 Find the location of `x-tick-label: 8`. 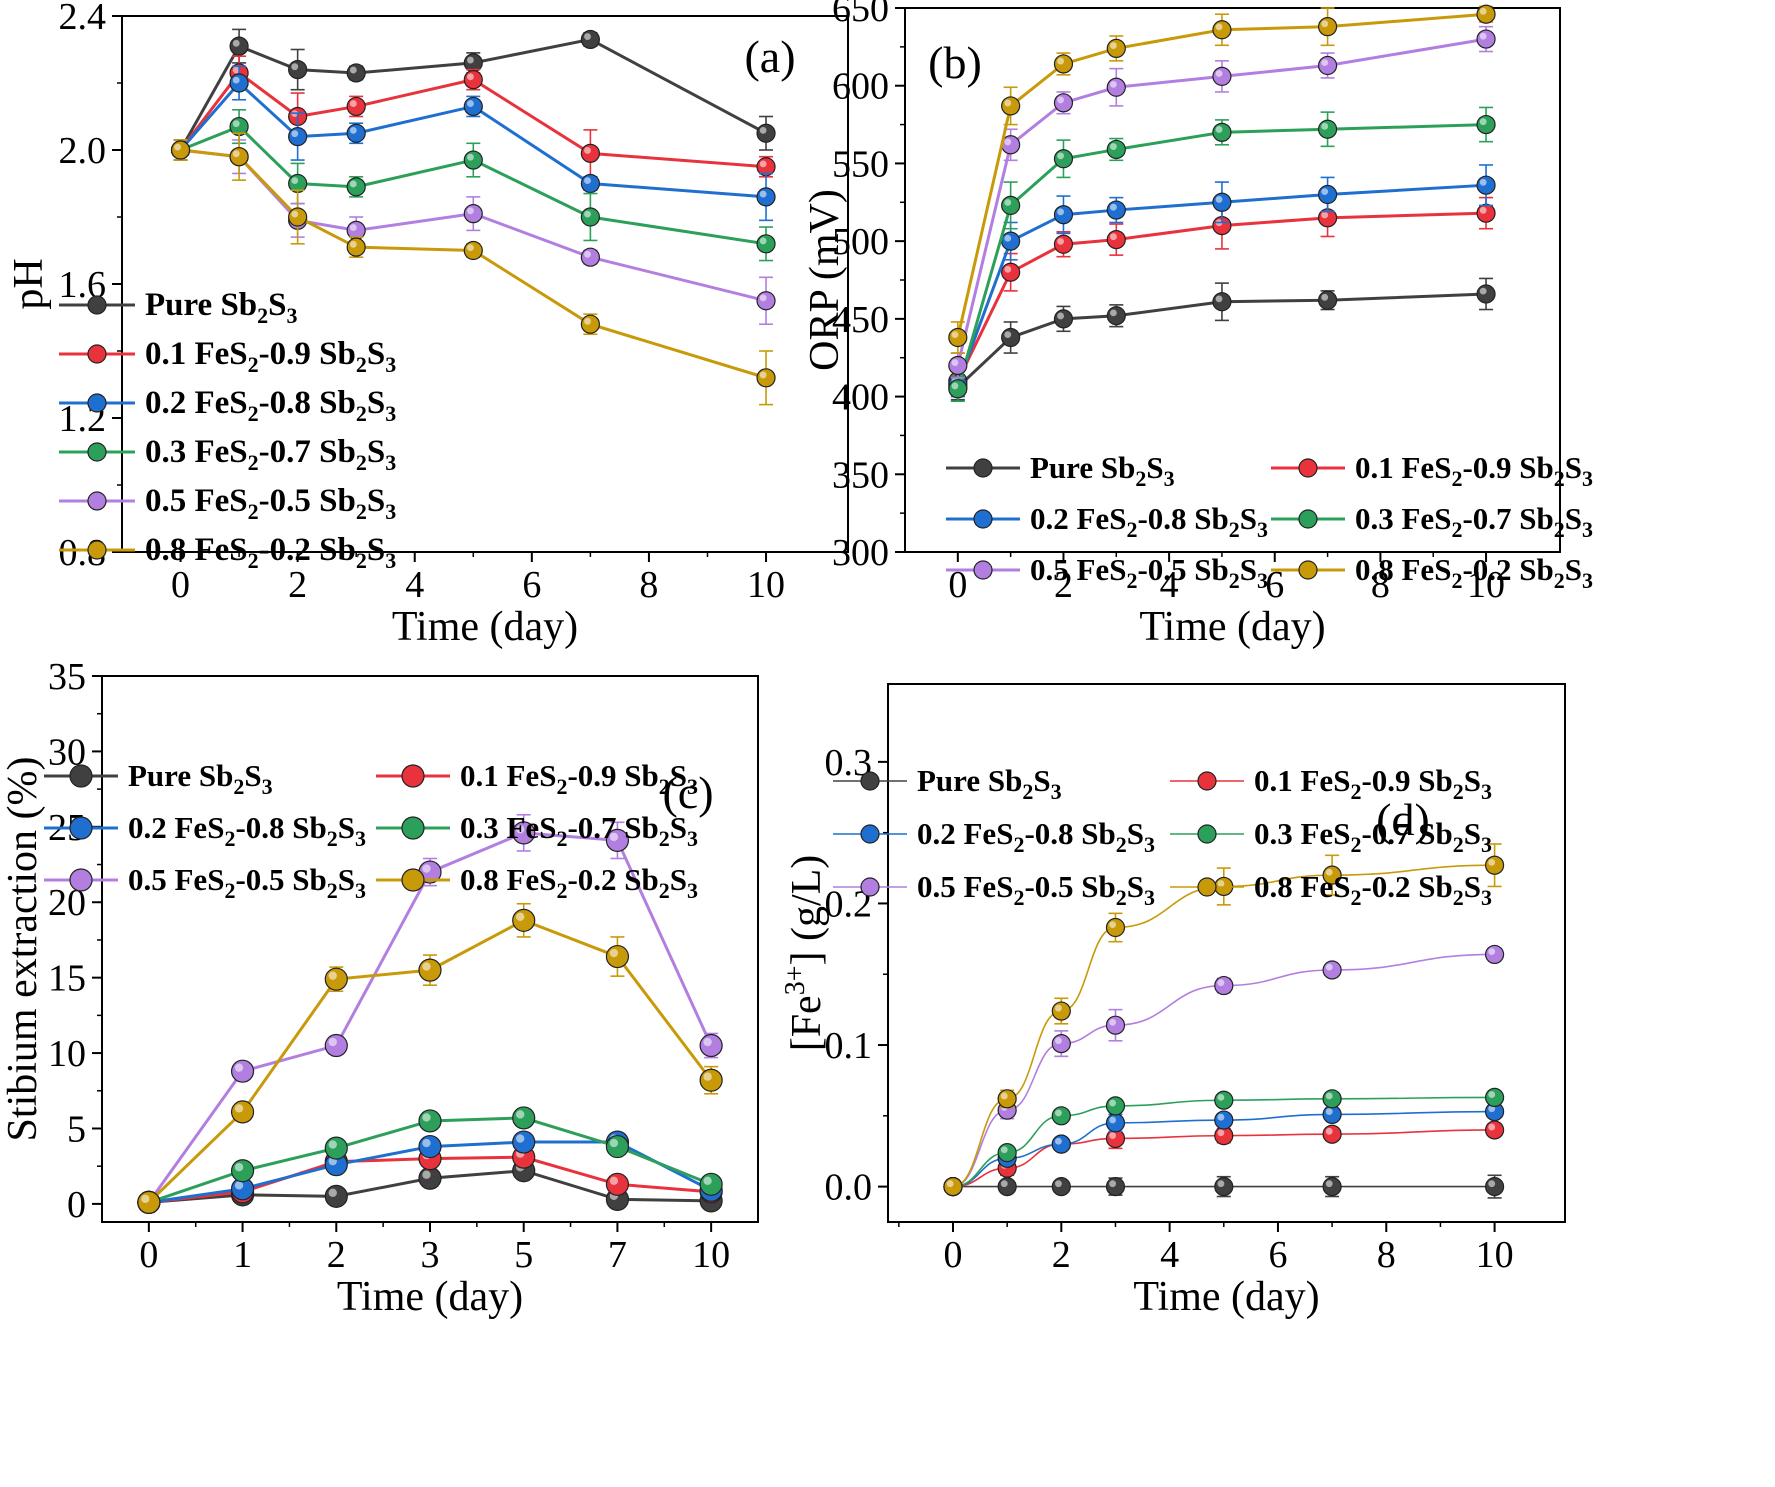

x-tick-label: 8 is located at coordinates (1386, 1255).